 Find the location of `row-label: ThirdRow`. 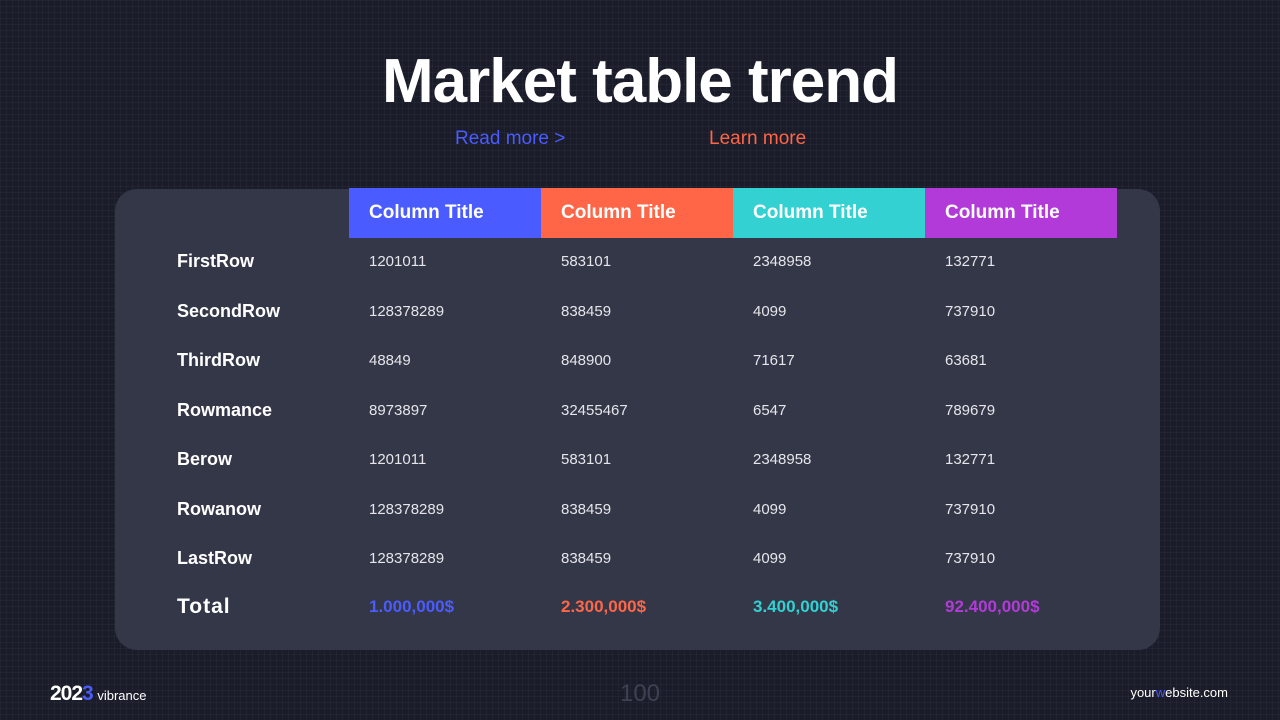

row-label: ThirdRow is located at coordinates (218, 360).